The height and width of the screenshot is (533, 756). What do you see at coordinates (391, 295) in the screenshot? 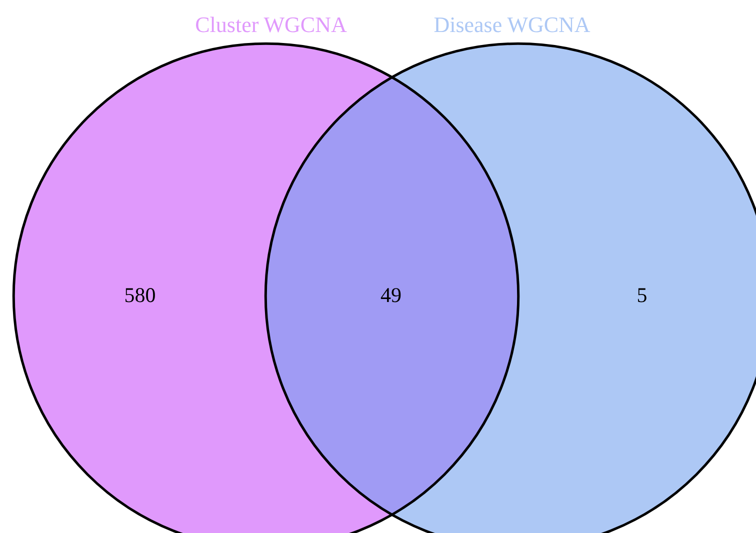
I see `data-label: 49` at bounding box center [391, 295].